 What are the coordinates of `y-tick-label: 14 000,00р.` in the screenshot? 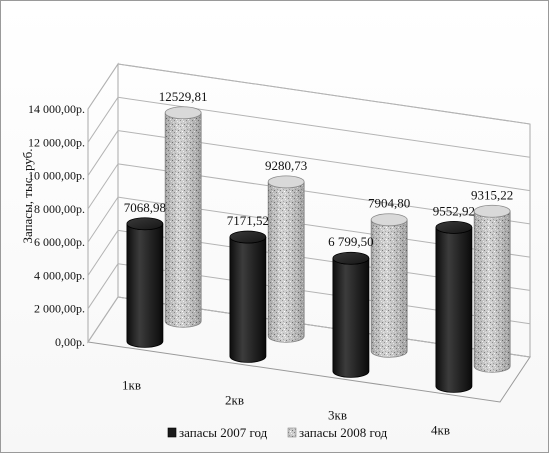 It's located at (56, 109).